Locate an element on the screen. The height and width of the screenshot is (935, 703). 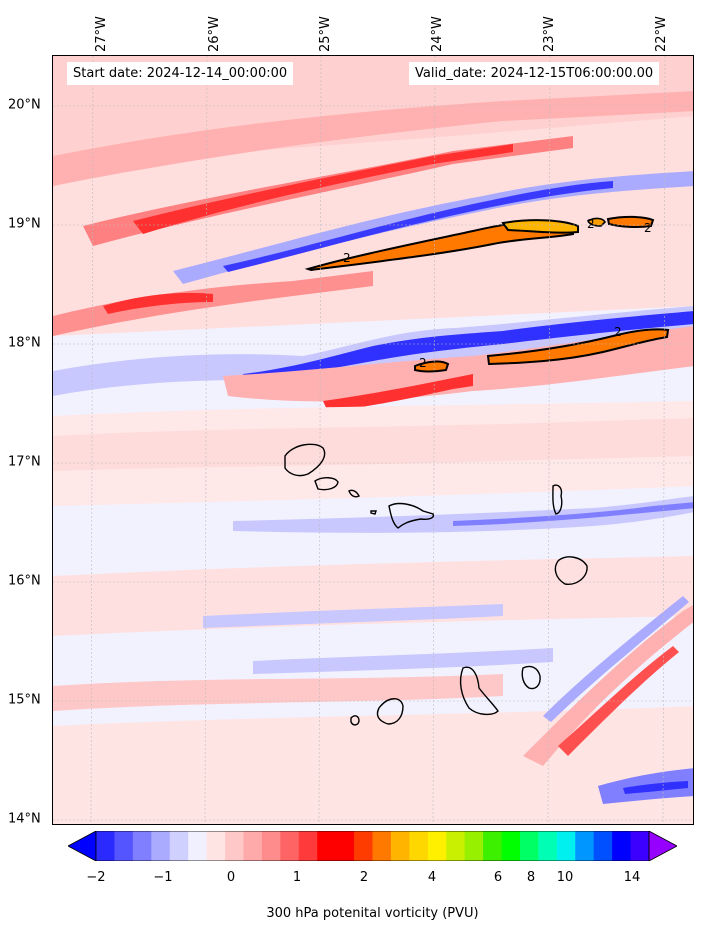
island-sao-nicolau is located at coordinates (411, 515).